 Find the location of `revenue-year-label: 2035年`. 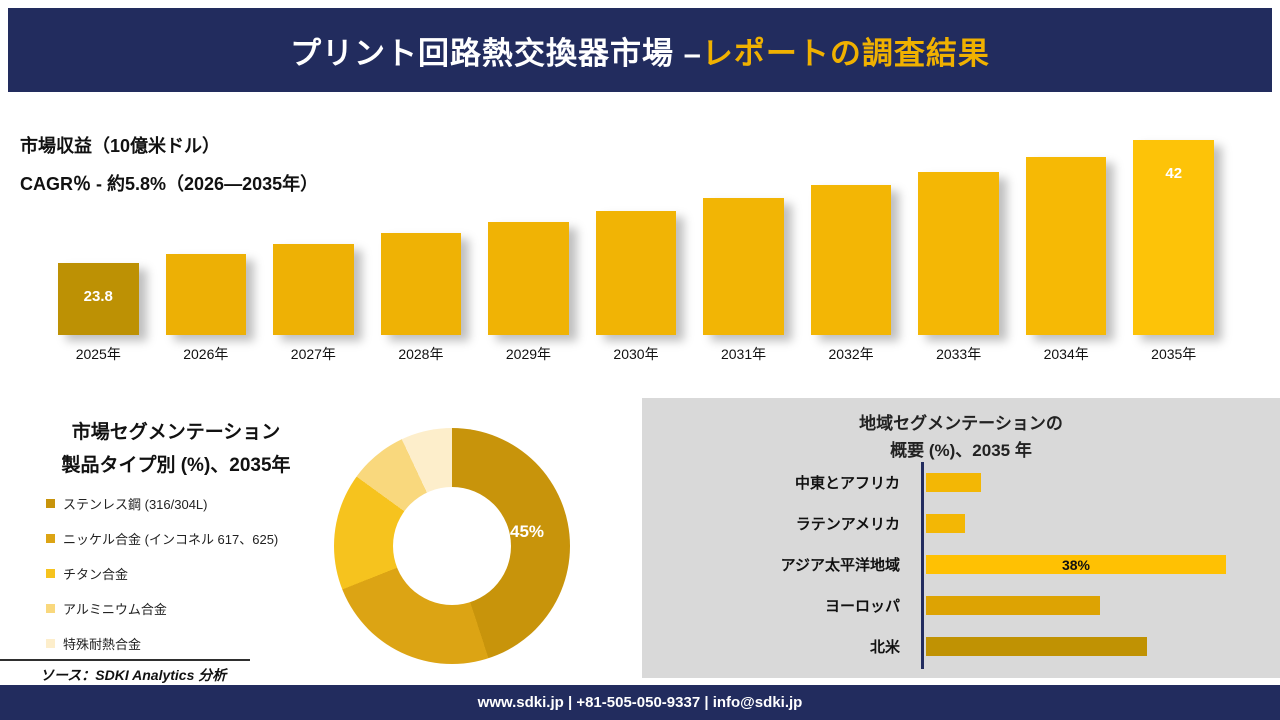

revenue-year-label: 2035年 is located at coordinates (1174, 354).